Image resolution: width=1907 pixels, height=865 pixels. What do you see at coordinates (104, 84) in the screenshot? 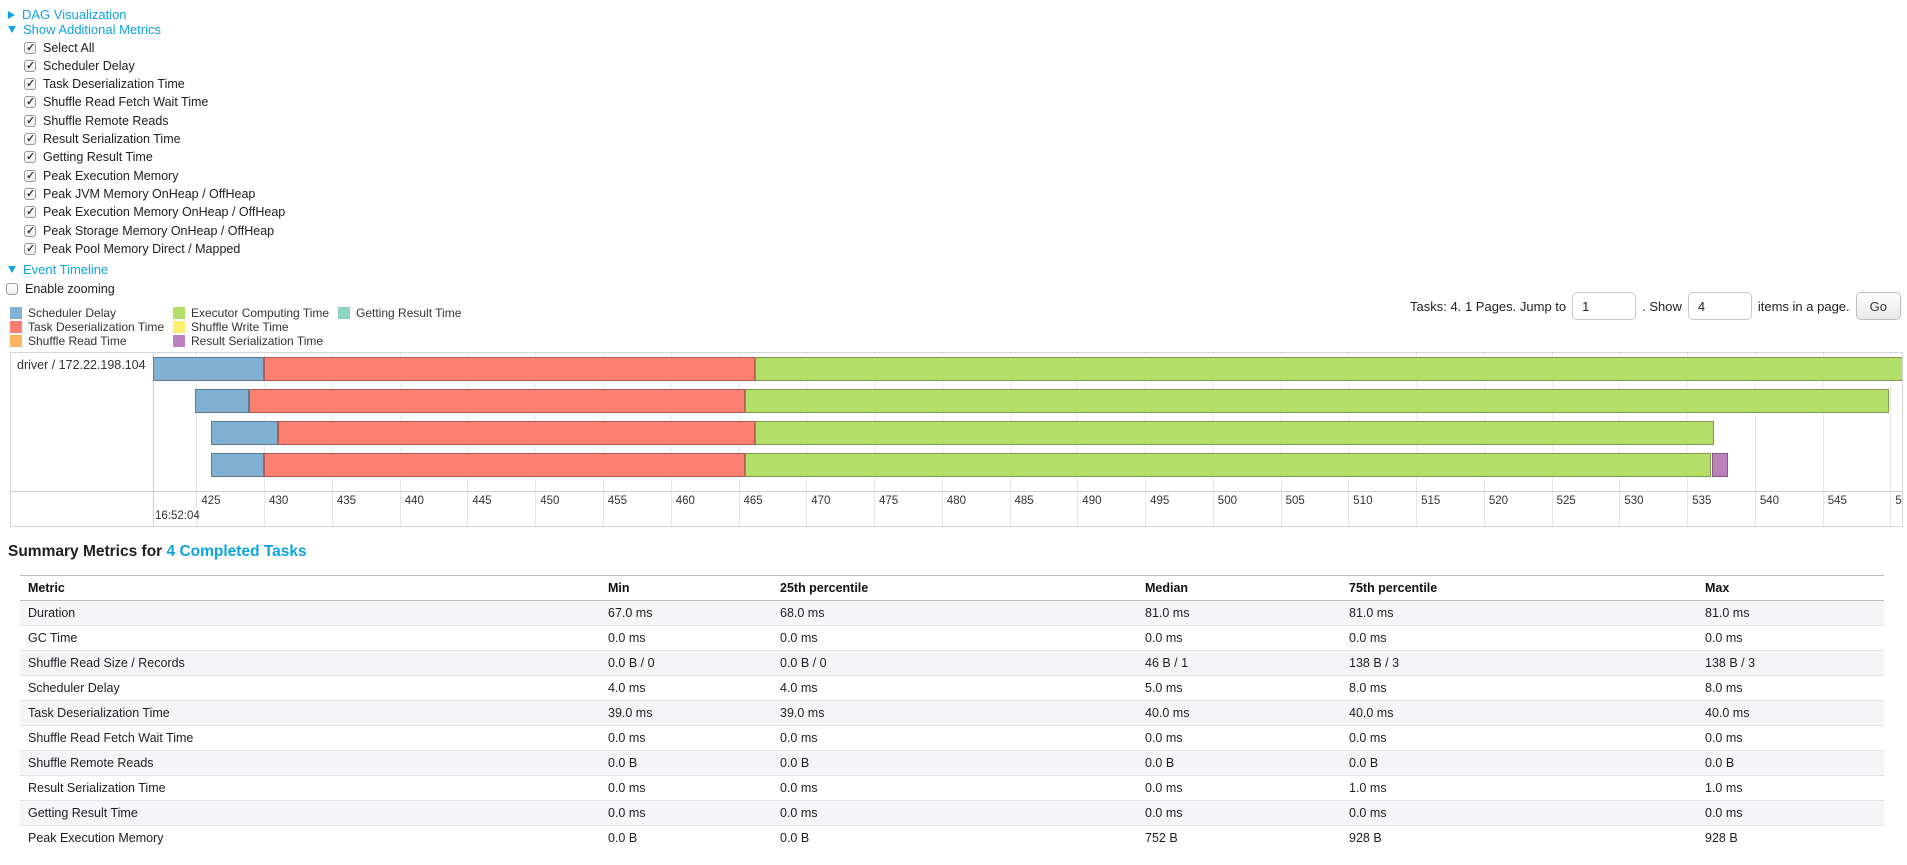
I see `metric-checkbox-task-deserialization-time: Task Deserialization Time` at bounding box center [104, 84].